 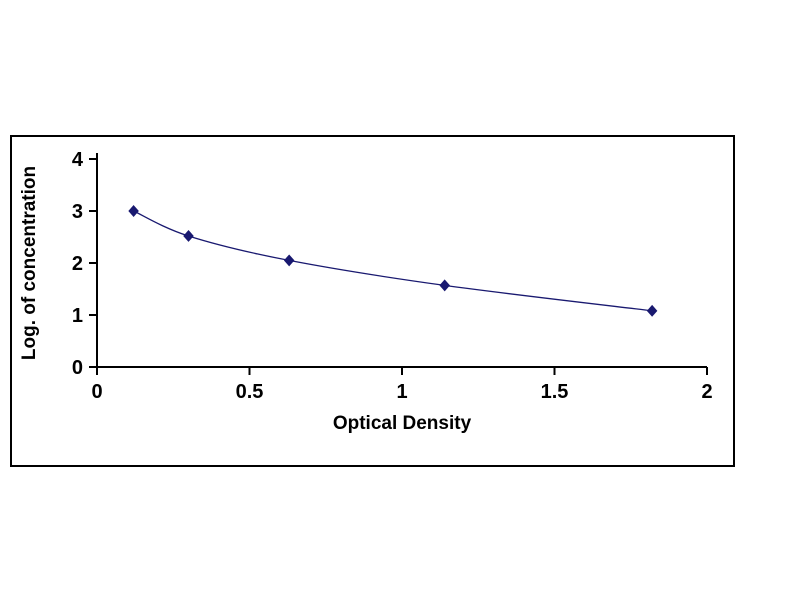 What do you see at coordinates (77, 264) in the screenshot?
I see `y-tick-label: 2` at bounding box center [77, 264].